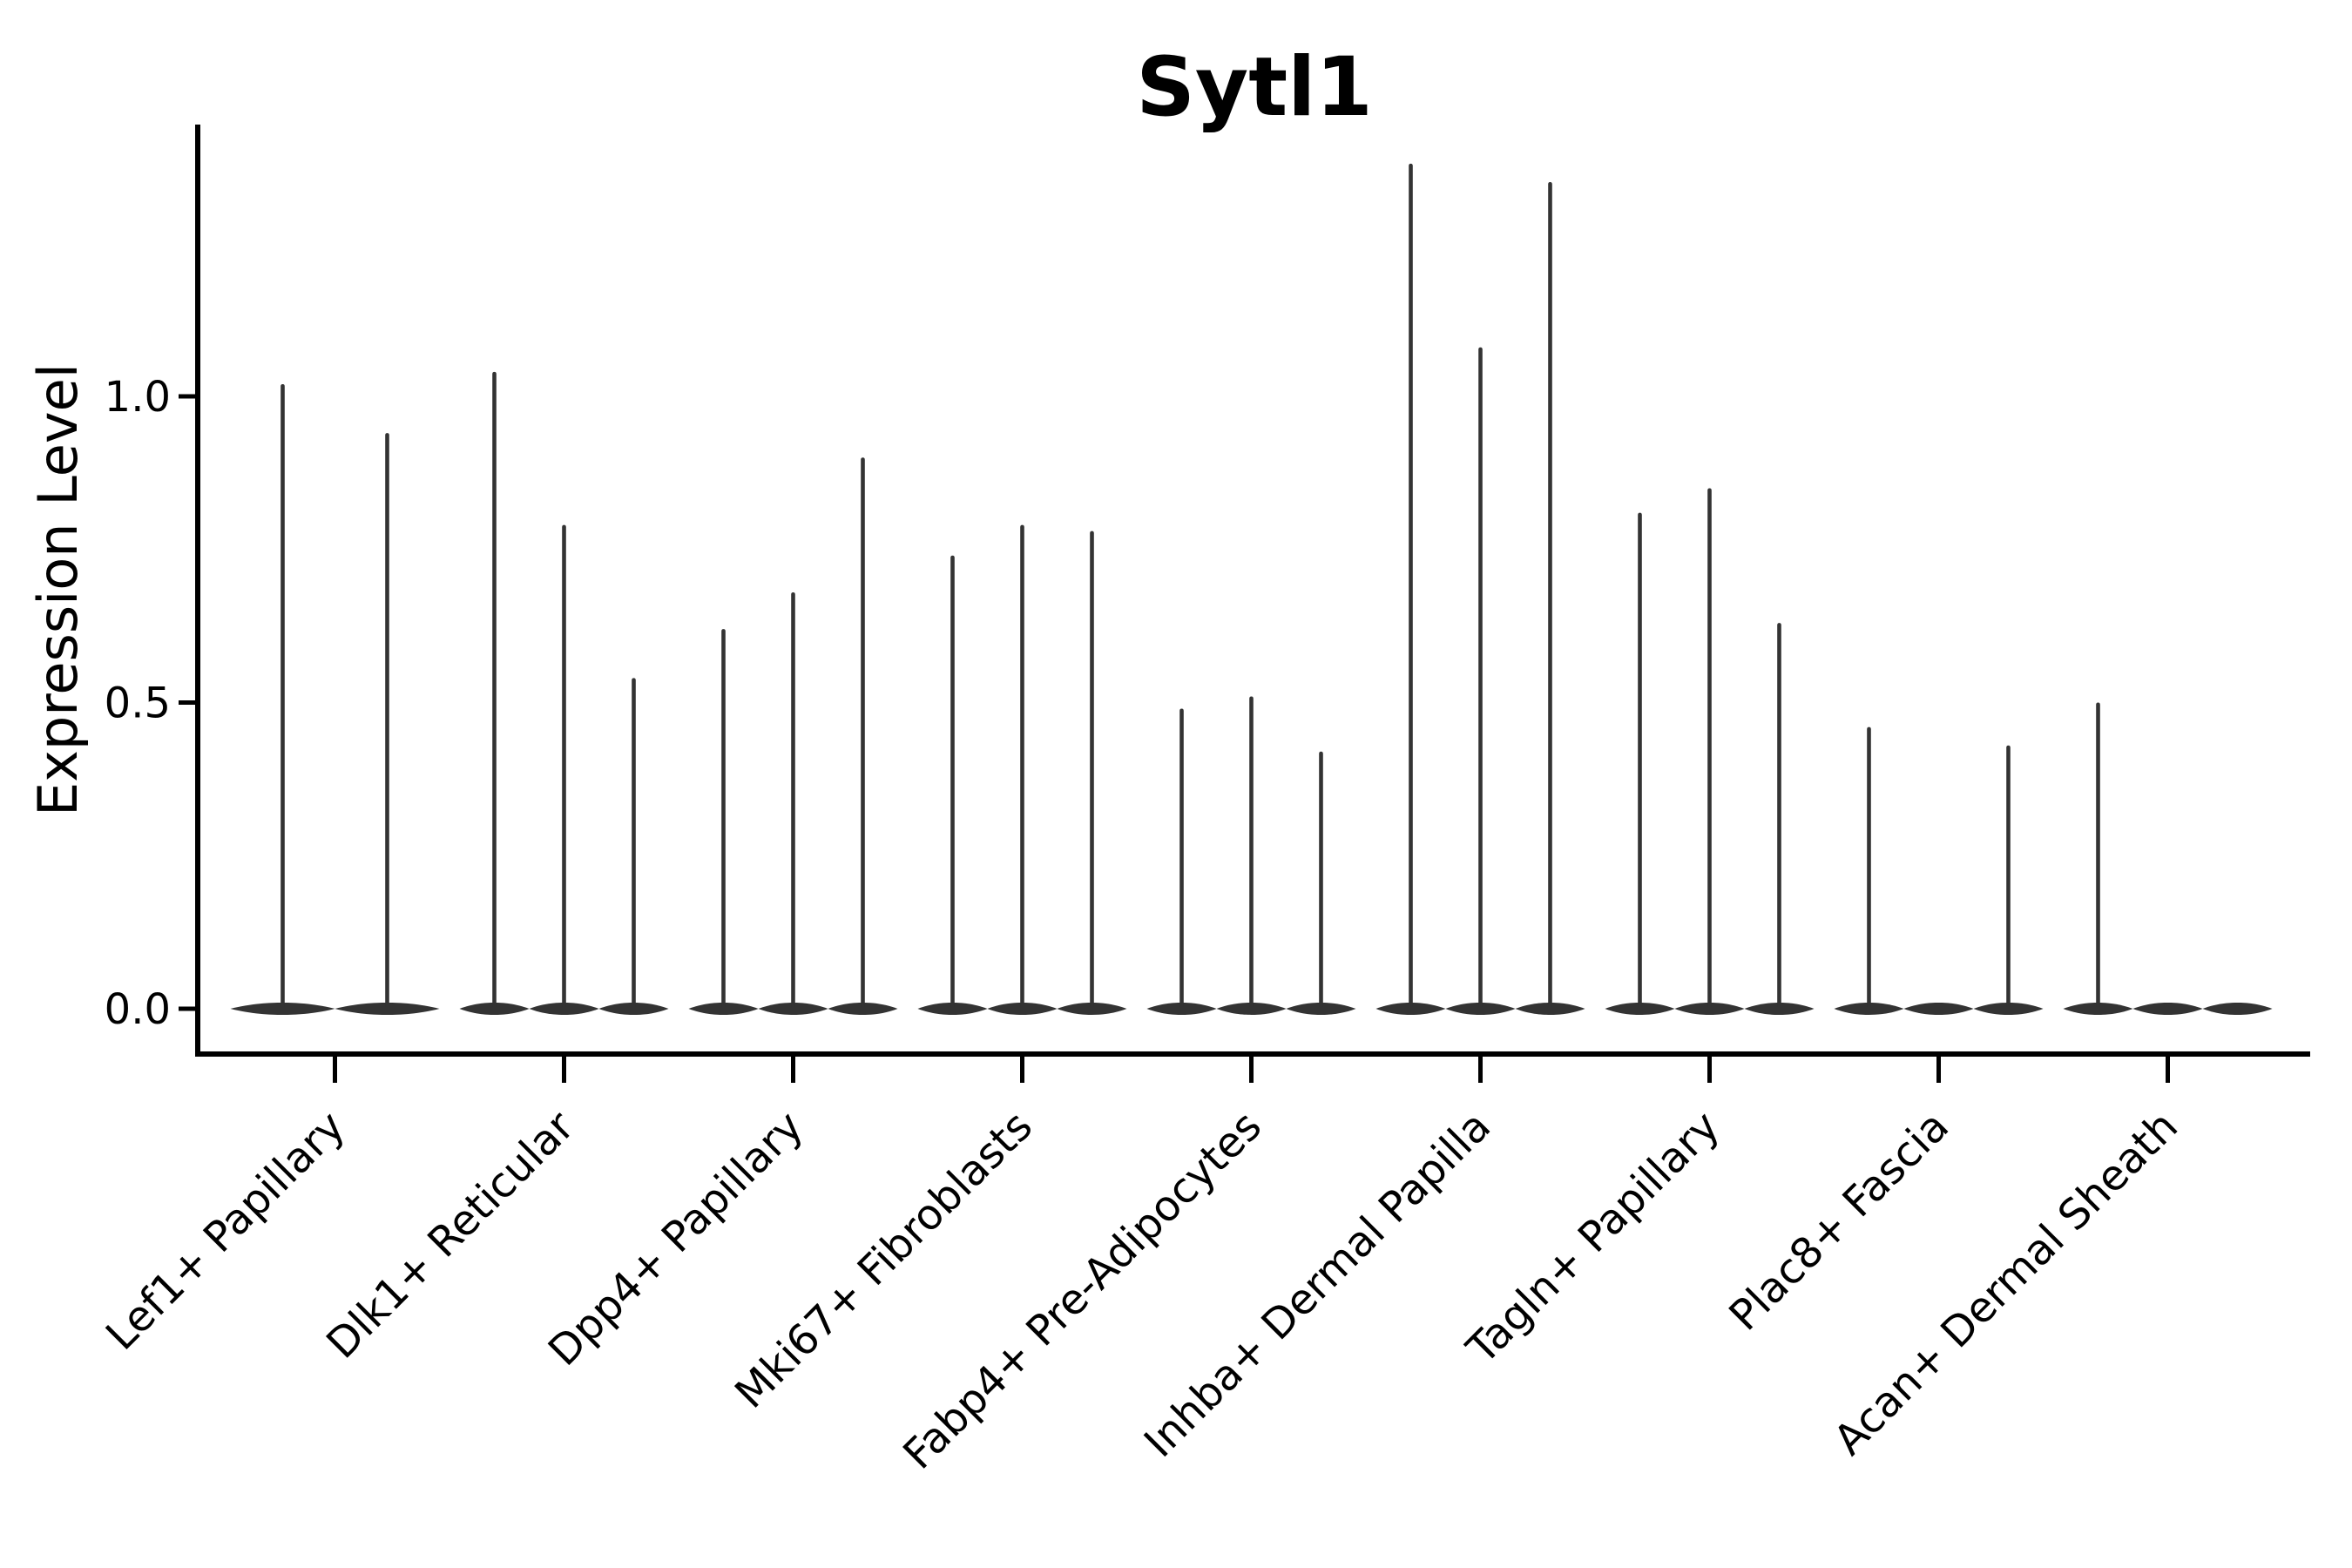 This screenshot has width=2352, height=1568. I want to click on y-tick-label: 1.0, so click(138, 398).